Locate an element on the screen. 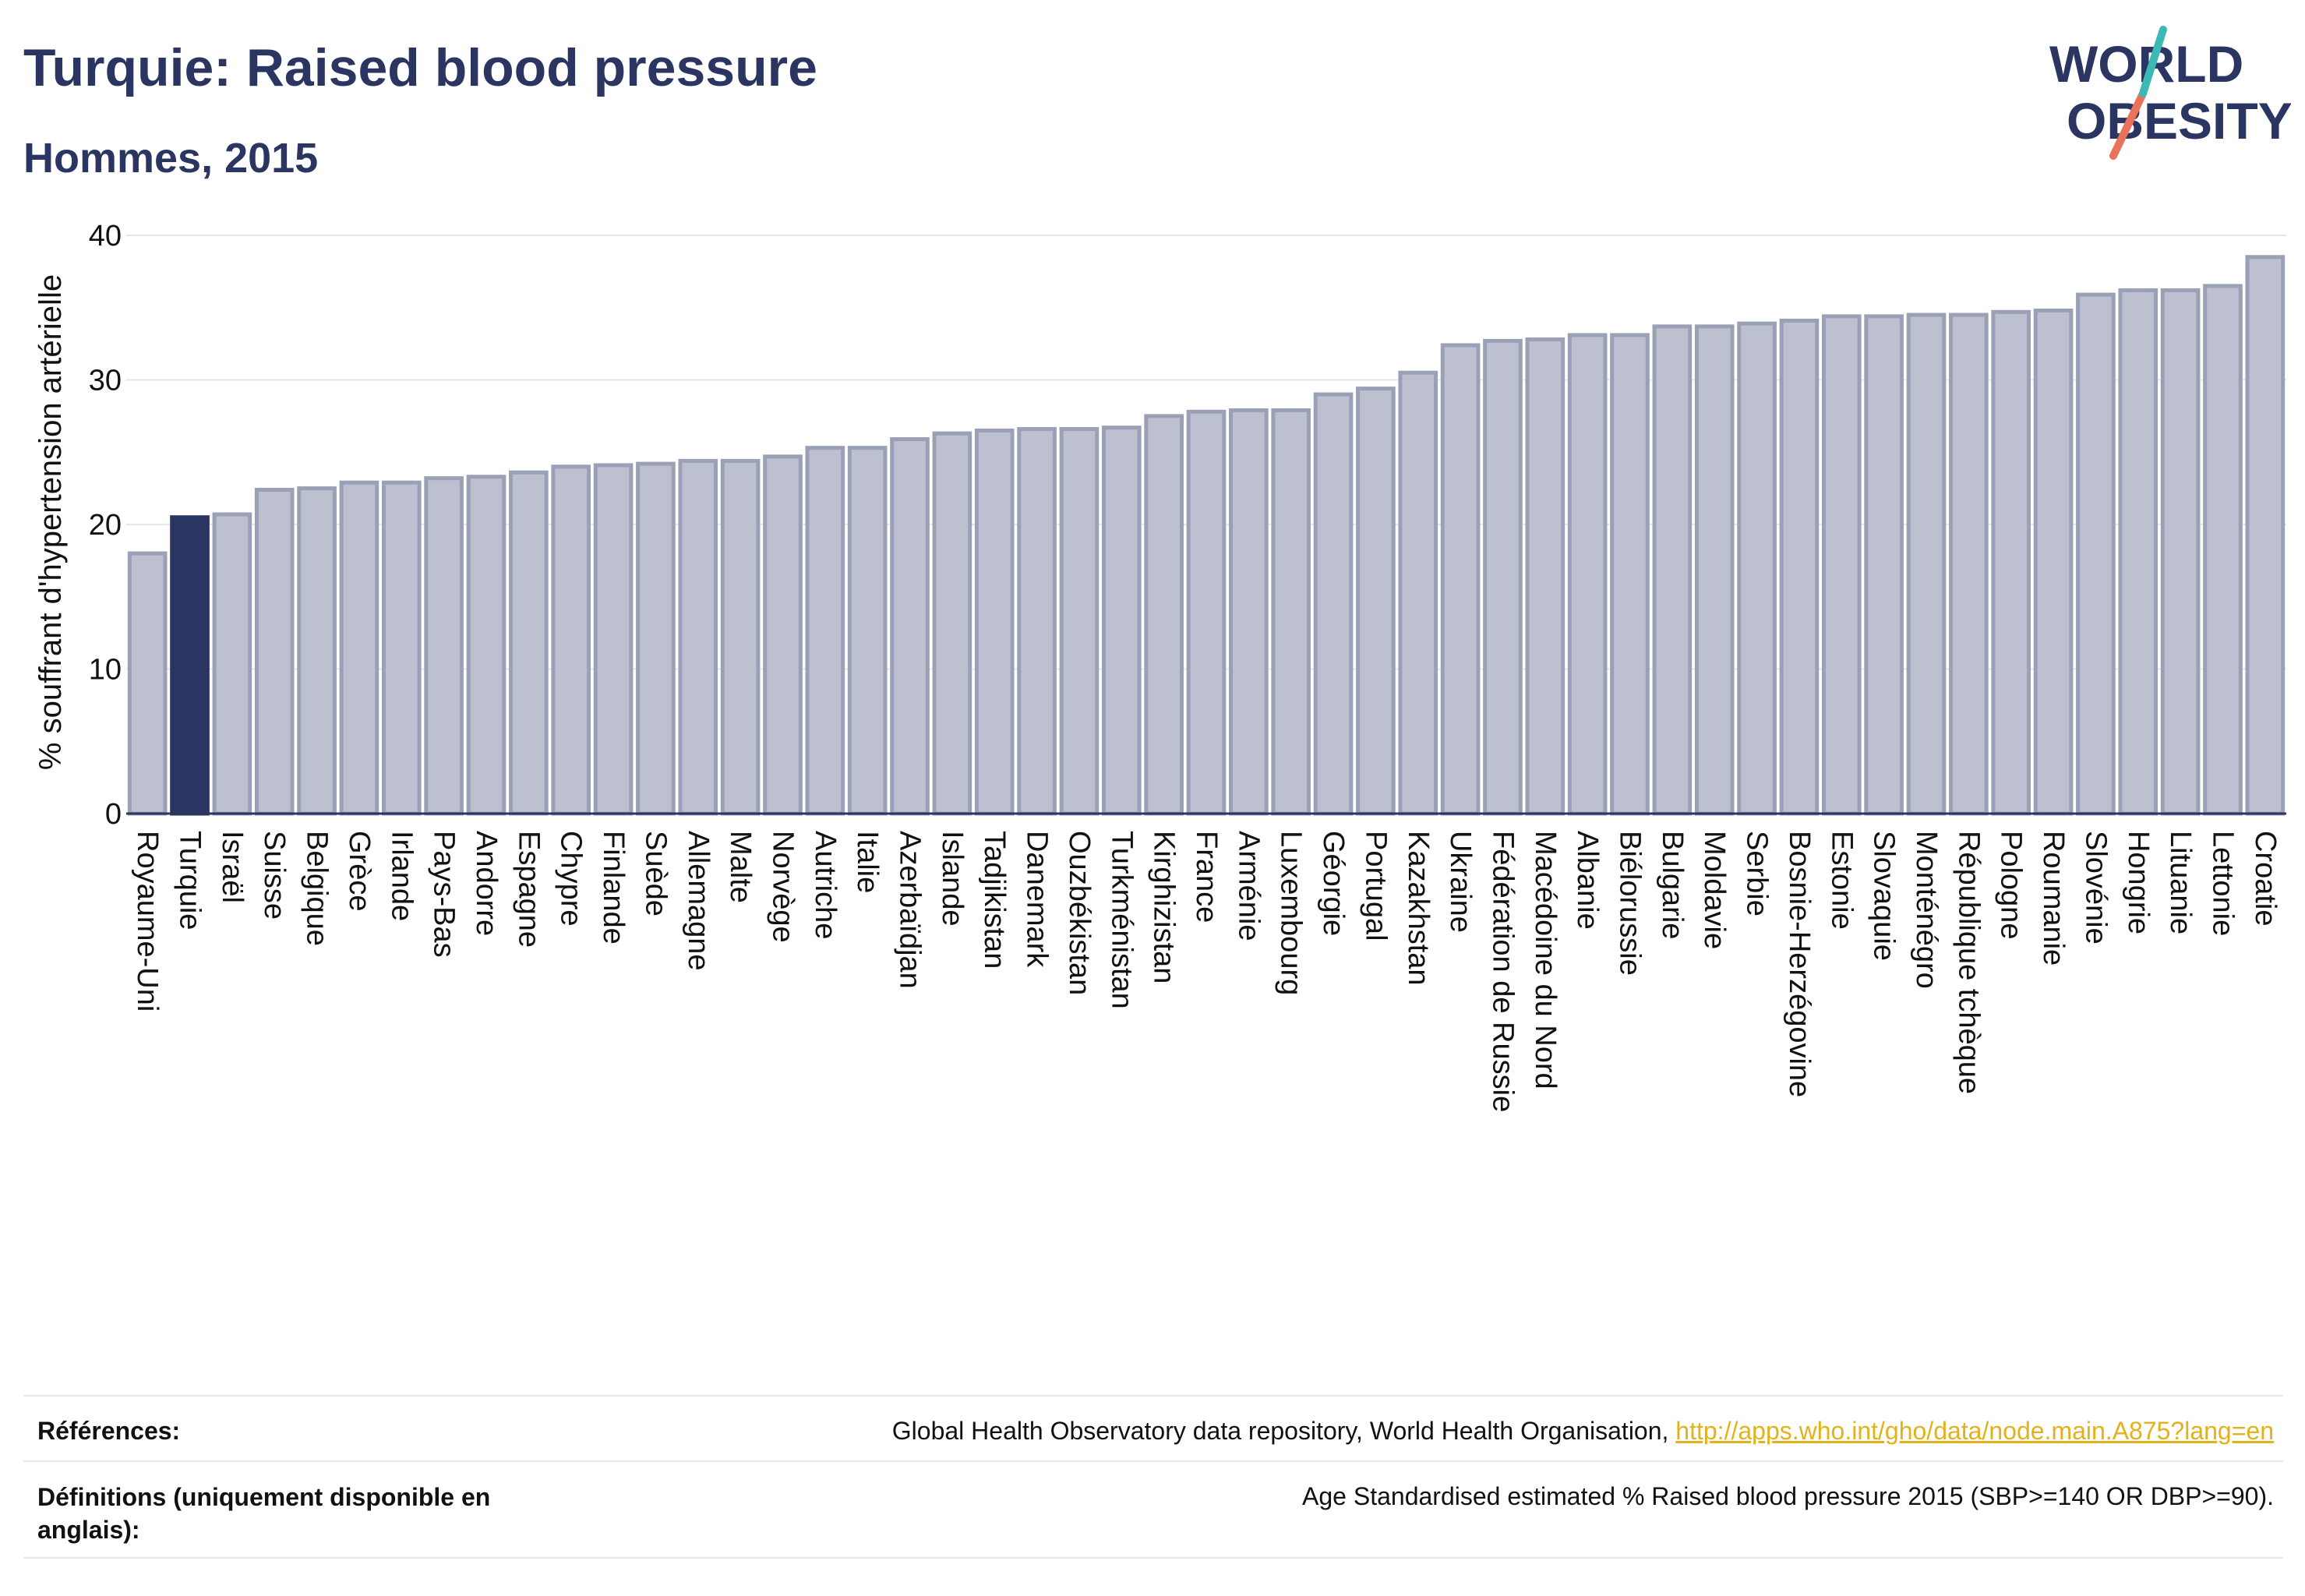 This screenshot has width=2305, height=1596. bar-andorre is located at coordinates (486, 645).